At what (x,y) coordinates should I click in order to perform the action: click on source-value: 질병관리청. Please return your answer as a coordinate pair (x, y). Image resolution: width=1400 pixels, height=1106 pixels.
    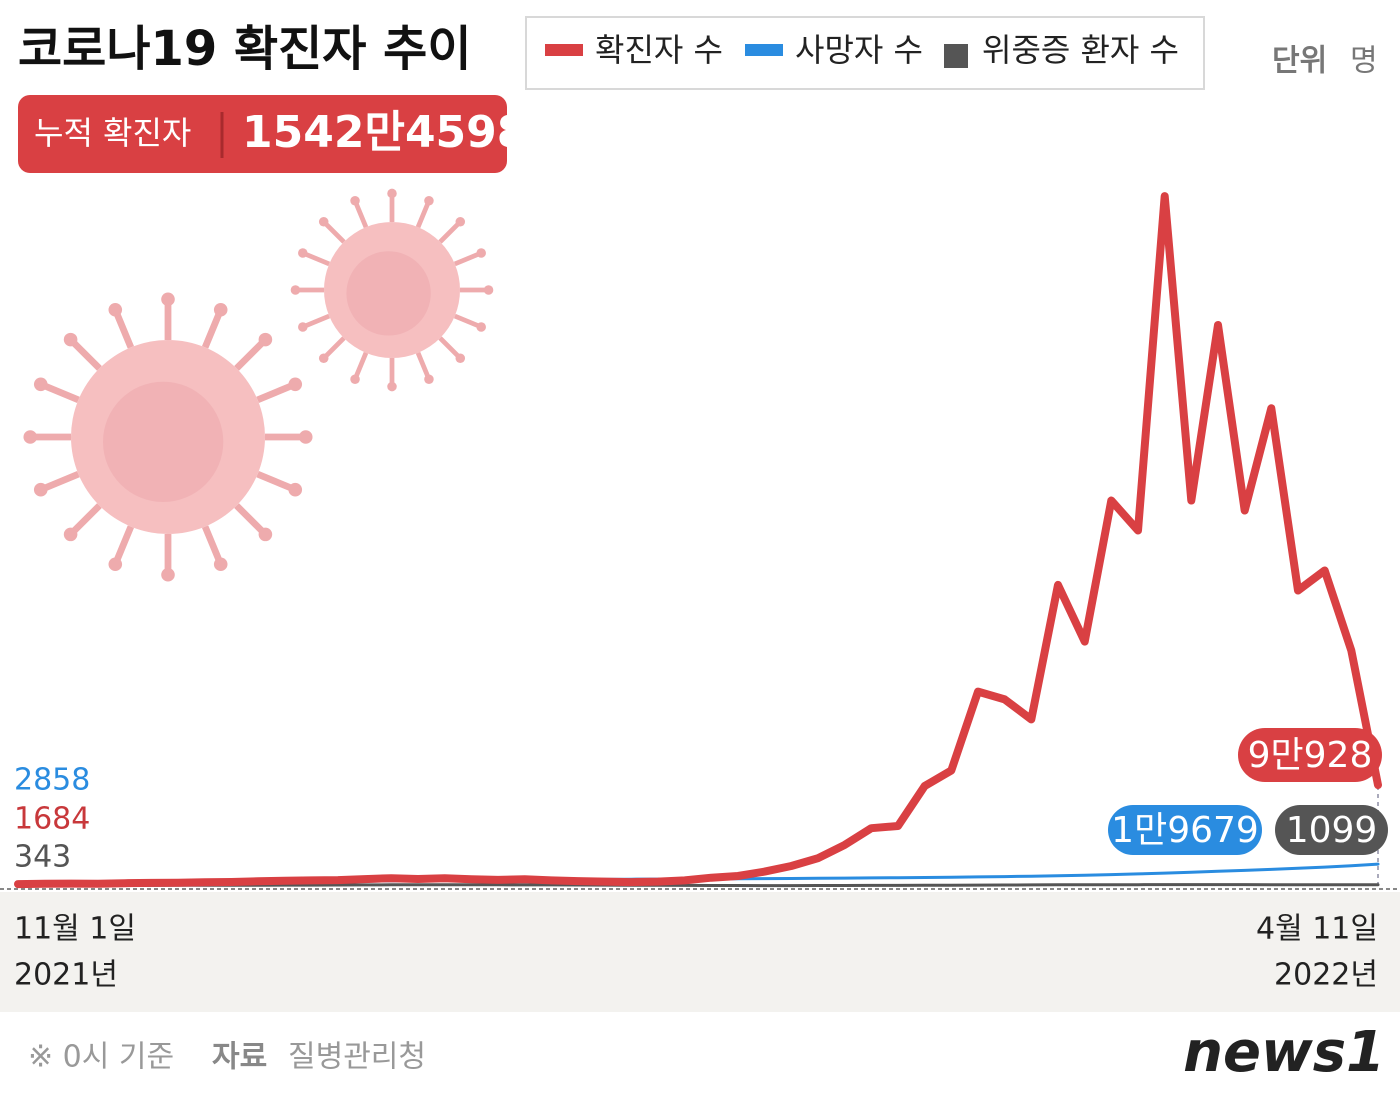
    Looking at the image, I should click on (357, 1057).